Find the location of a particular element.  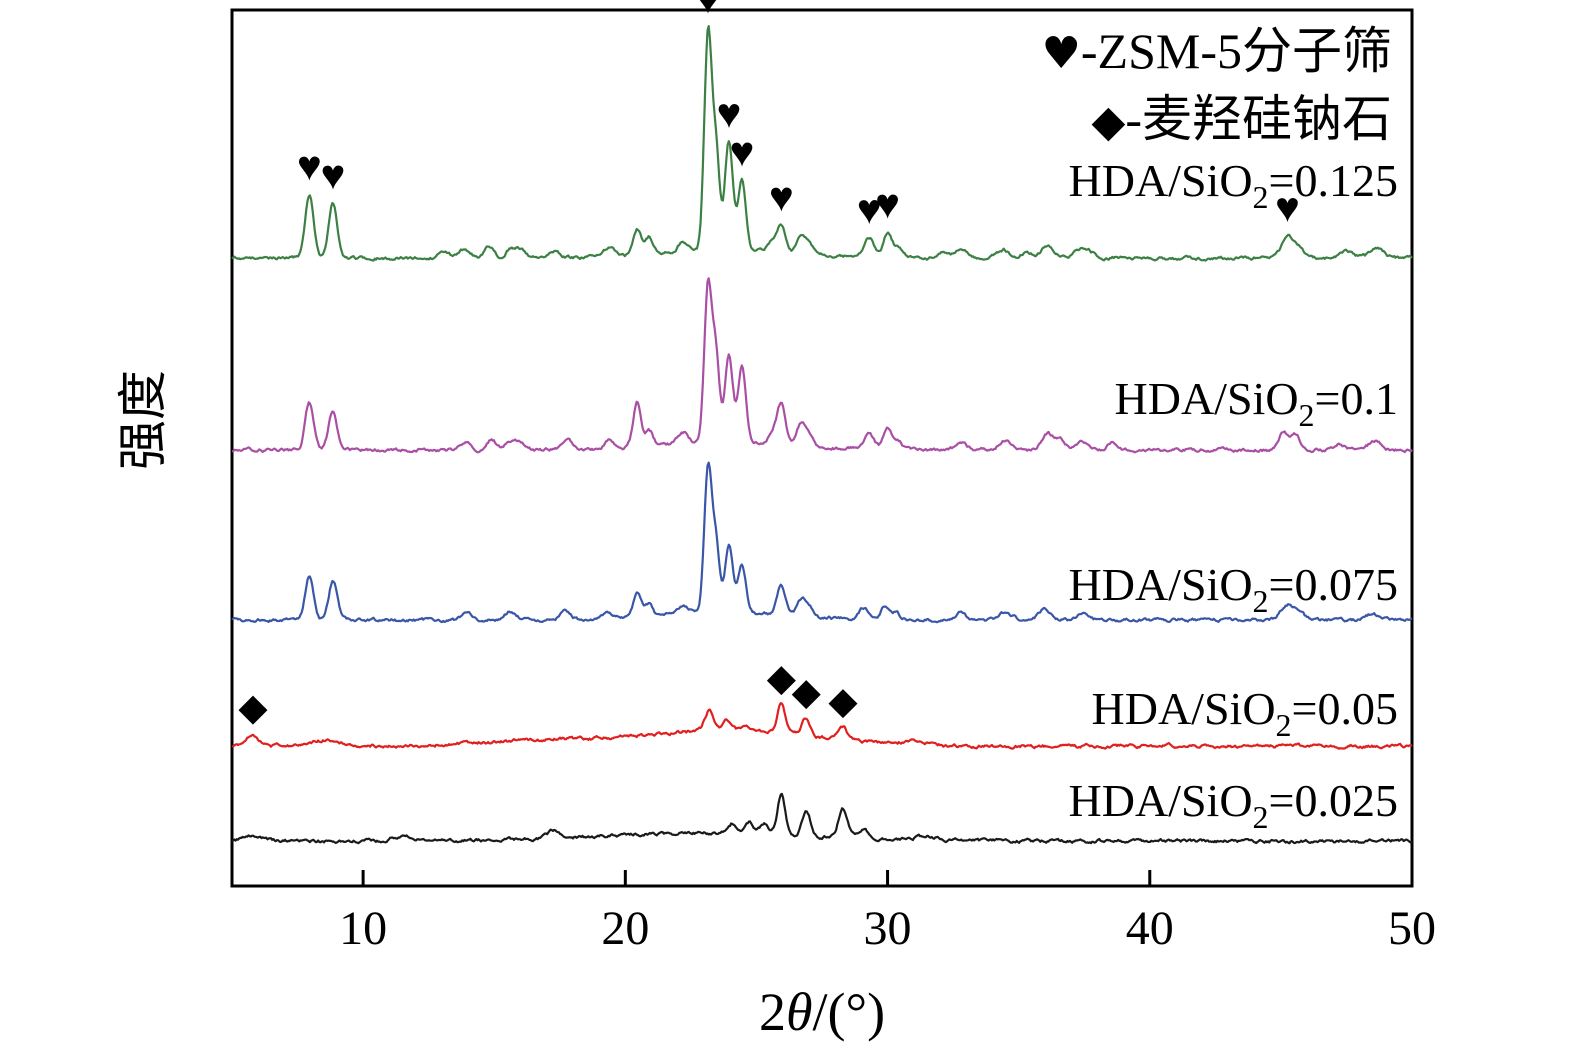

x-tick-label-50: 50 is located at coordinates (1412, 928).